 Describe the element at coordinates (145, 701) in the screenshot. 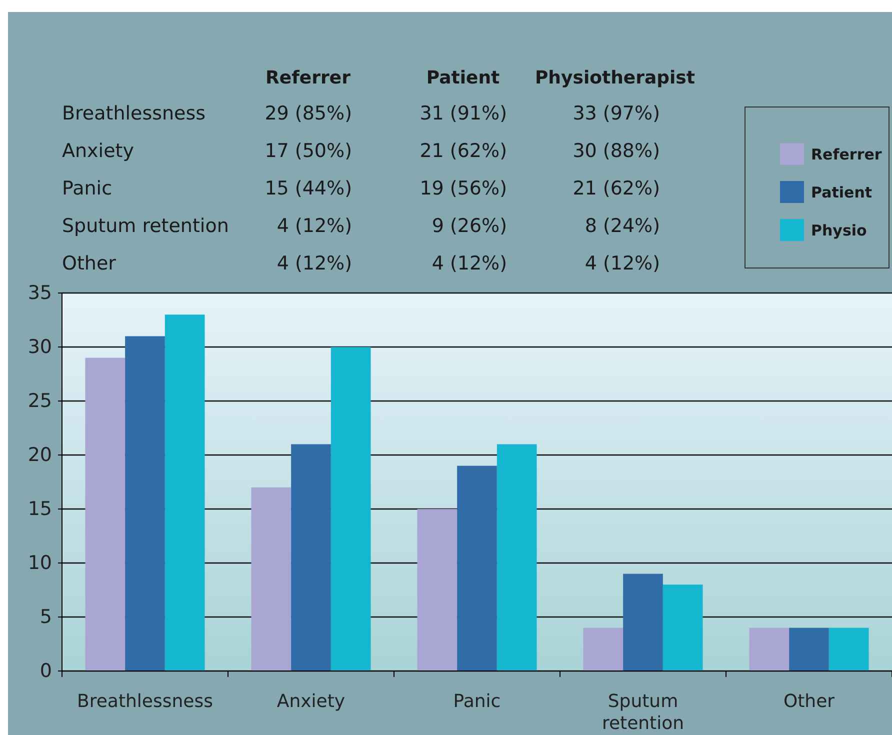

I see `x-tick-label: Breathlessness` at that location.